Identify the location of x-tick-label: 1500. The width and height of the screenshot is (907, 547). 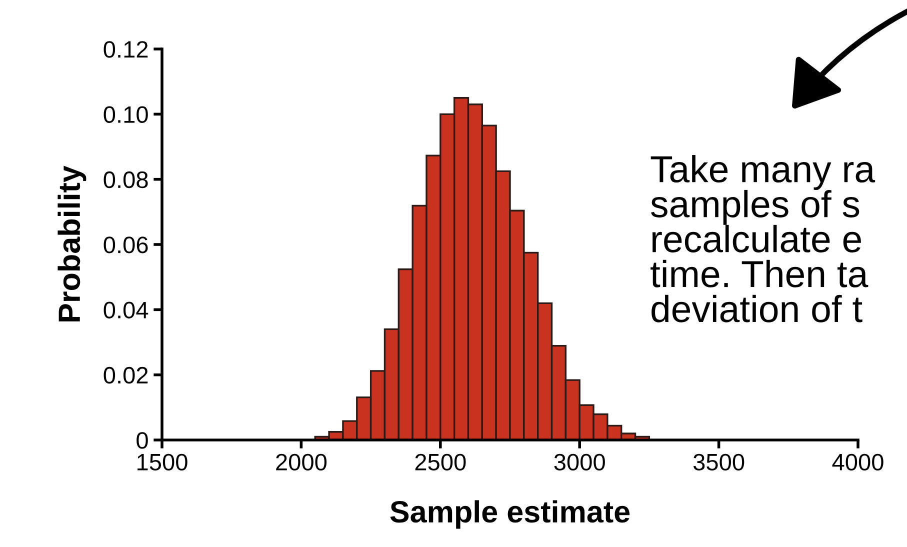
(163, 462).